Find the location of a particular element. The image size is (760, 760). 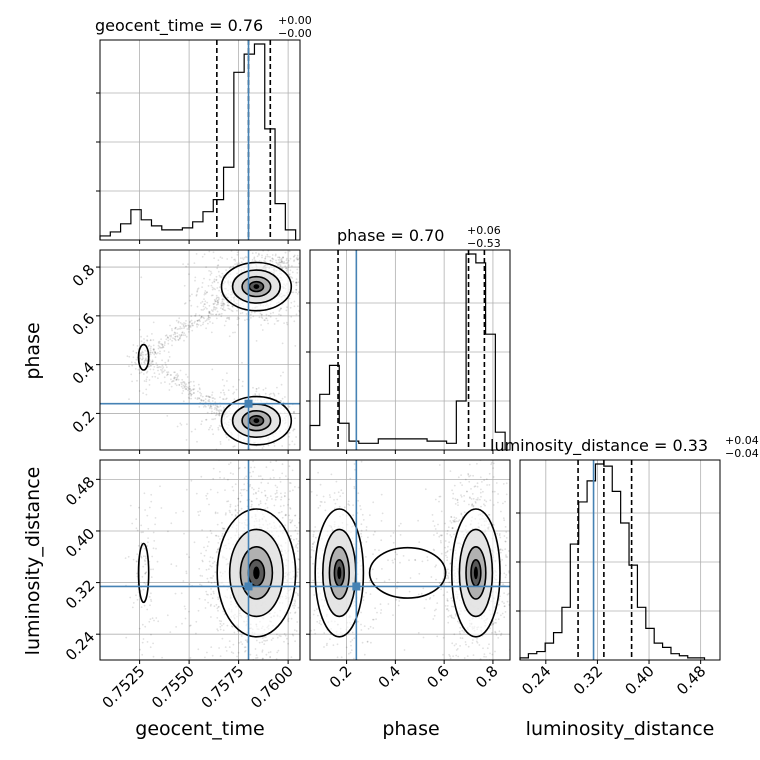

title-luminosity-distance-name: luminosity_distance is located at coordinates (569, 446).